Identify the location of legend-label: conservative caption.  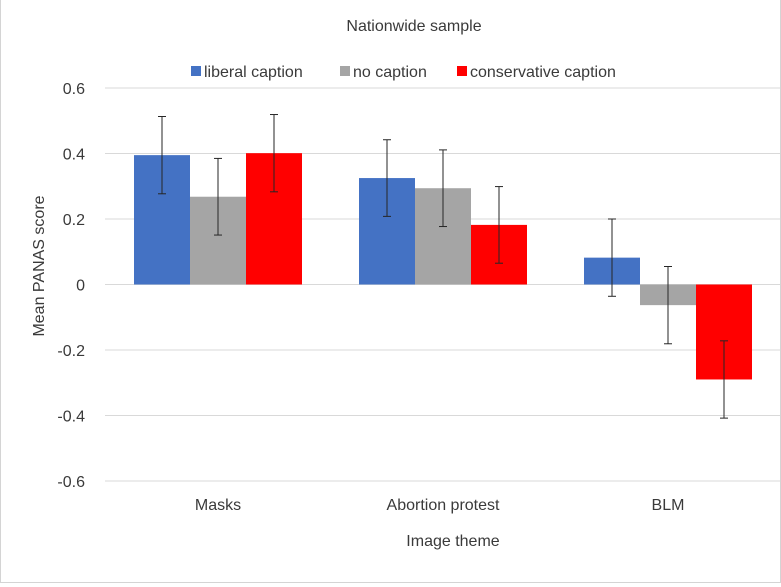
(543, 72).